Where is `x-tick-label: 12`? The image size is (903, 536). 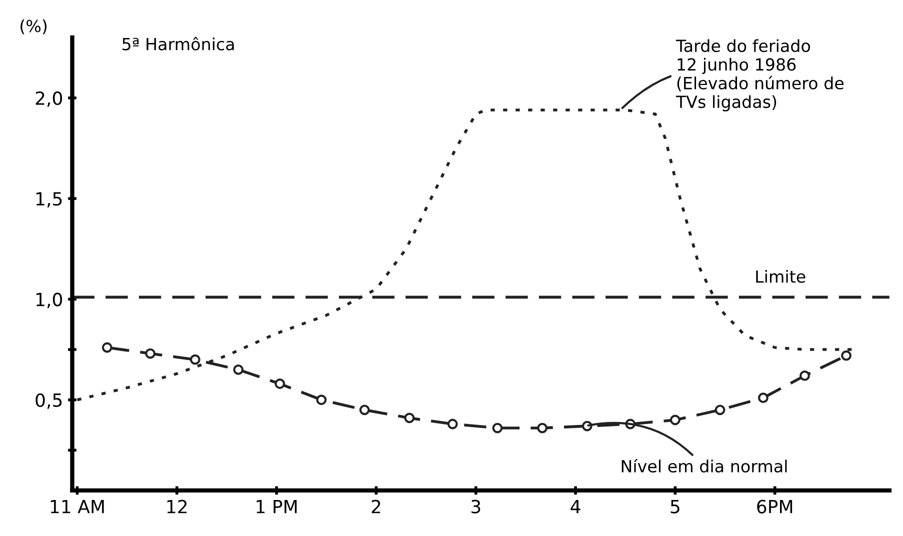
x-tick-label: 12 is located at coordinates (177, 507).